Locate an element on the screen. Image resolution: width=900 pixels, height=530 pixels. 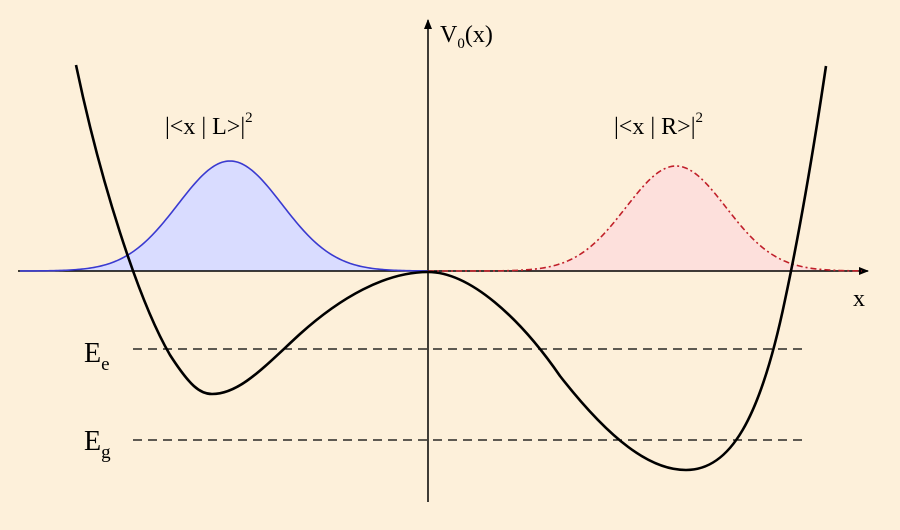
right-wavefunction-fill is located at coordinates (645, 218).